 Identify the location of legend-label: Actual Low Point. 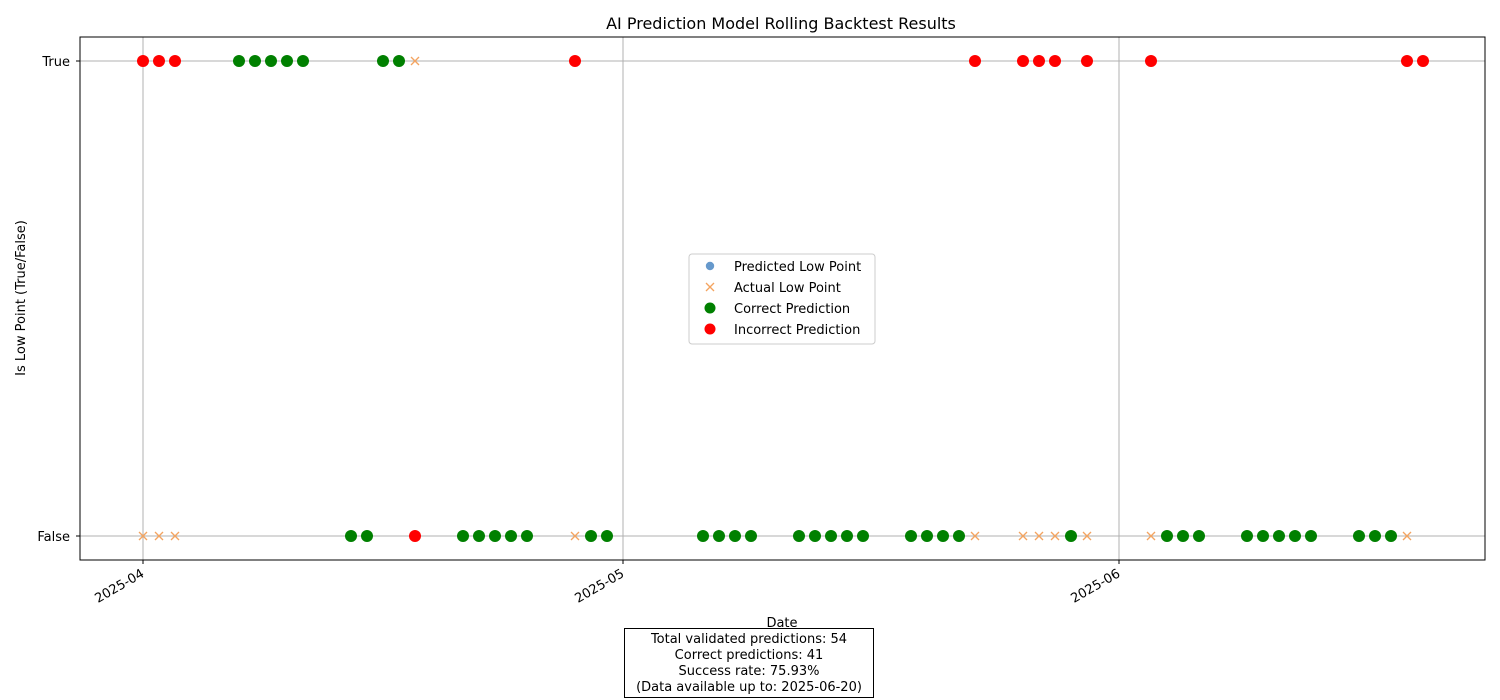
(787, 288).